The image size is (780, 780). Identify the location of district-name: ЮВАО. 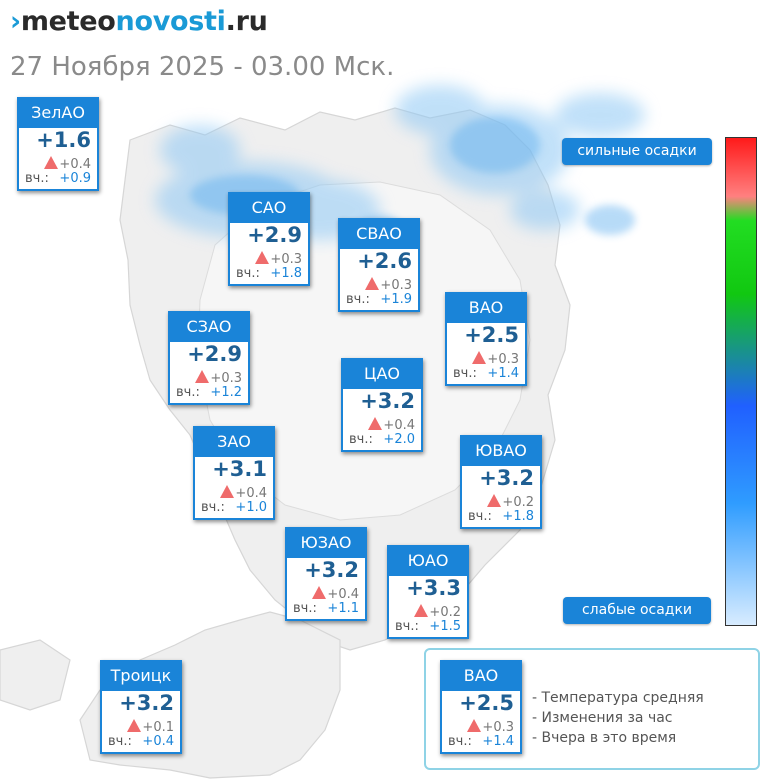
(501, 450).